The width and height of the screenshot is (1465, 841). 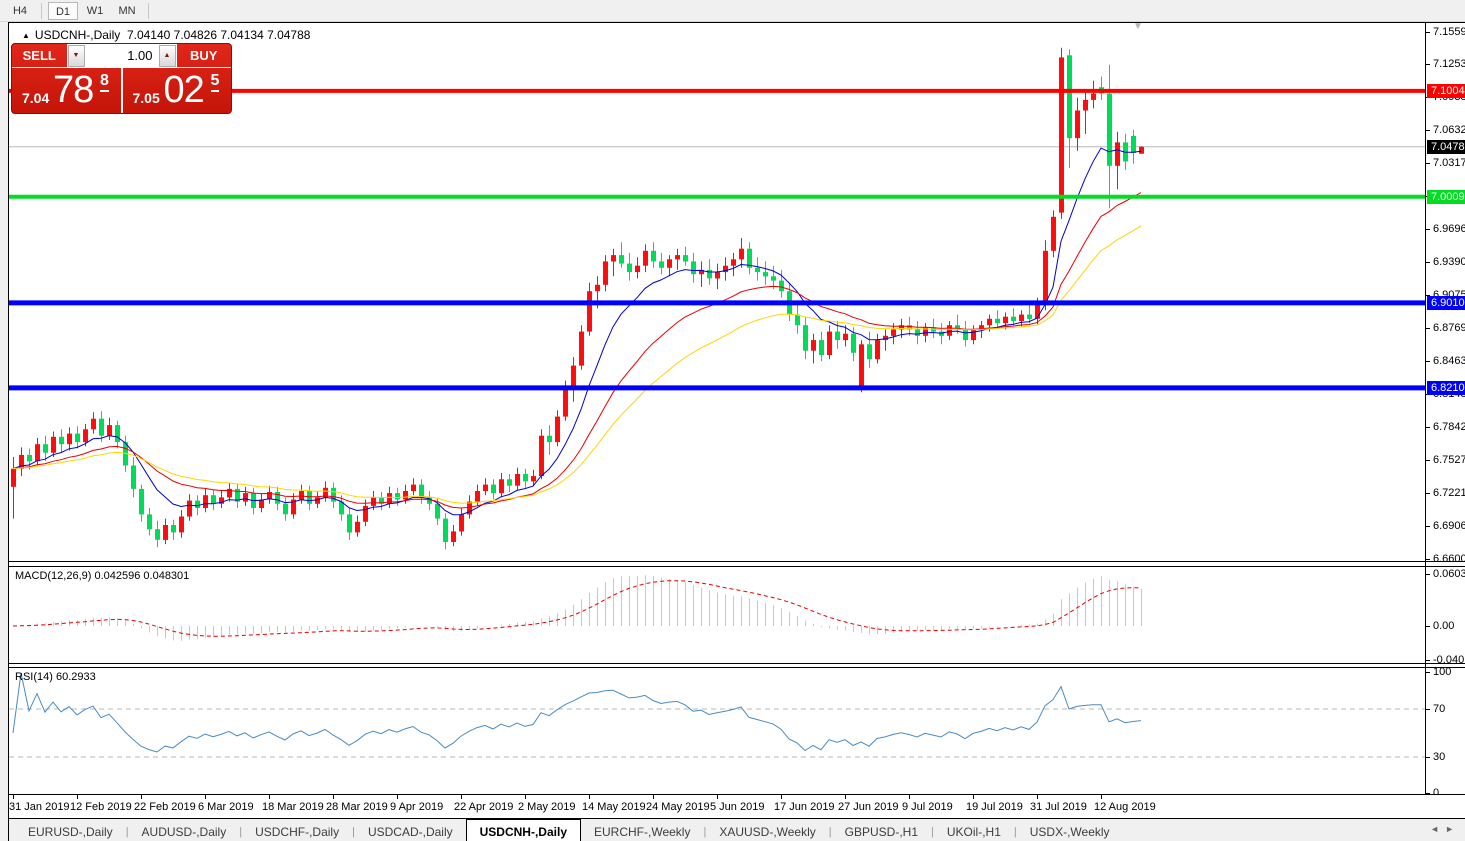 What do you see at coordinates (127, 10) in the screenshot?
I see `timeframe-button-mn: MN` at bounding box center [127, 10].